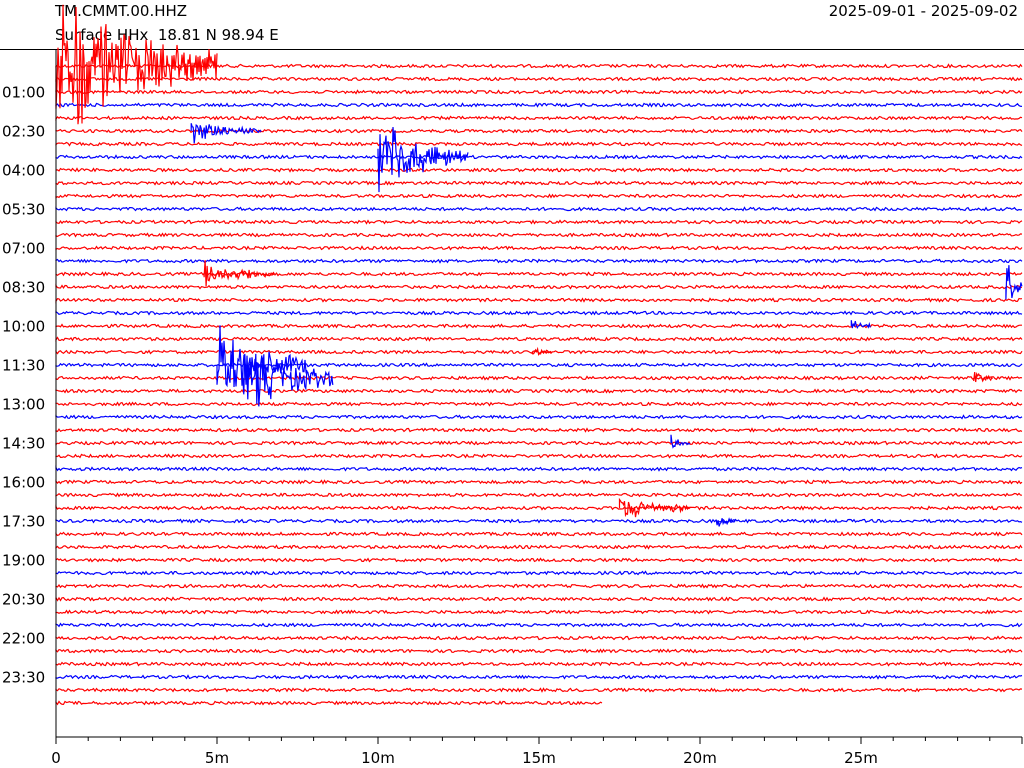 The width and height of the screenshot is (1024, 768). What do you see at coordinates (23, 639) in the screenshot?
I see `y-tick-label: 22:00` at bounding box center [23, 639].